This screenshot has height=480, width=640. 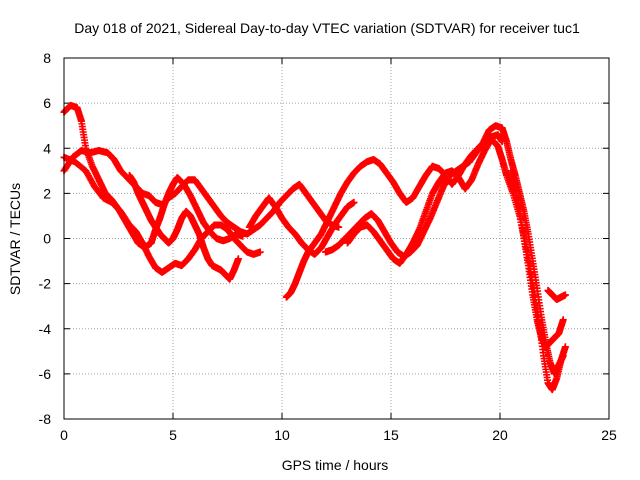 What do you see at coordinates (609, 435) in the screenshot?
I see `x-tick-label: 25` at bounding box center [609, 435].